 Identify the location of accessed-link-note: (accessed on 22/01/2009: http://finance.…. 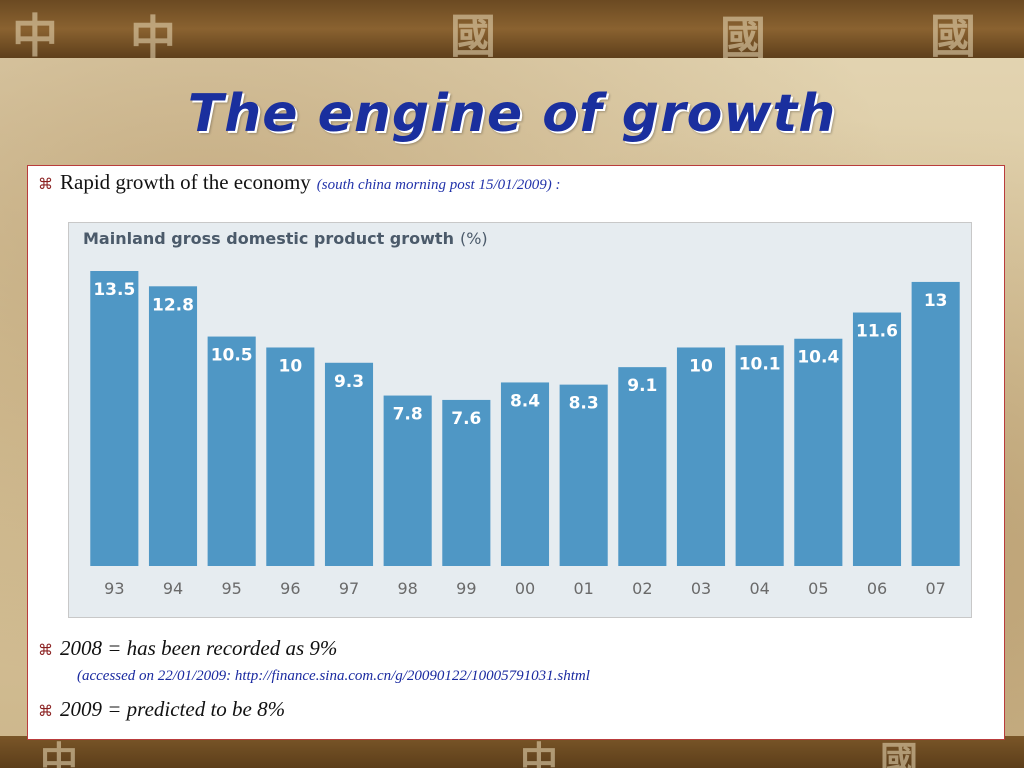
(333, 676).